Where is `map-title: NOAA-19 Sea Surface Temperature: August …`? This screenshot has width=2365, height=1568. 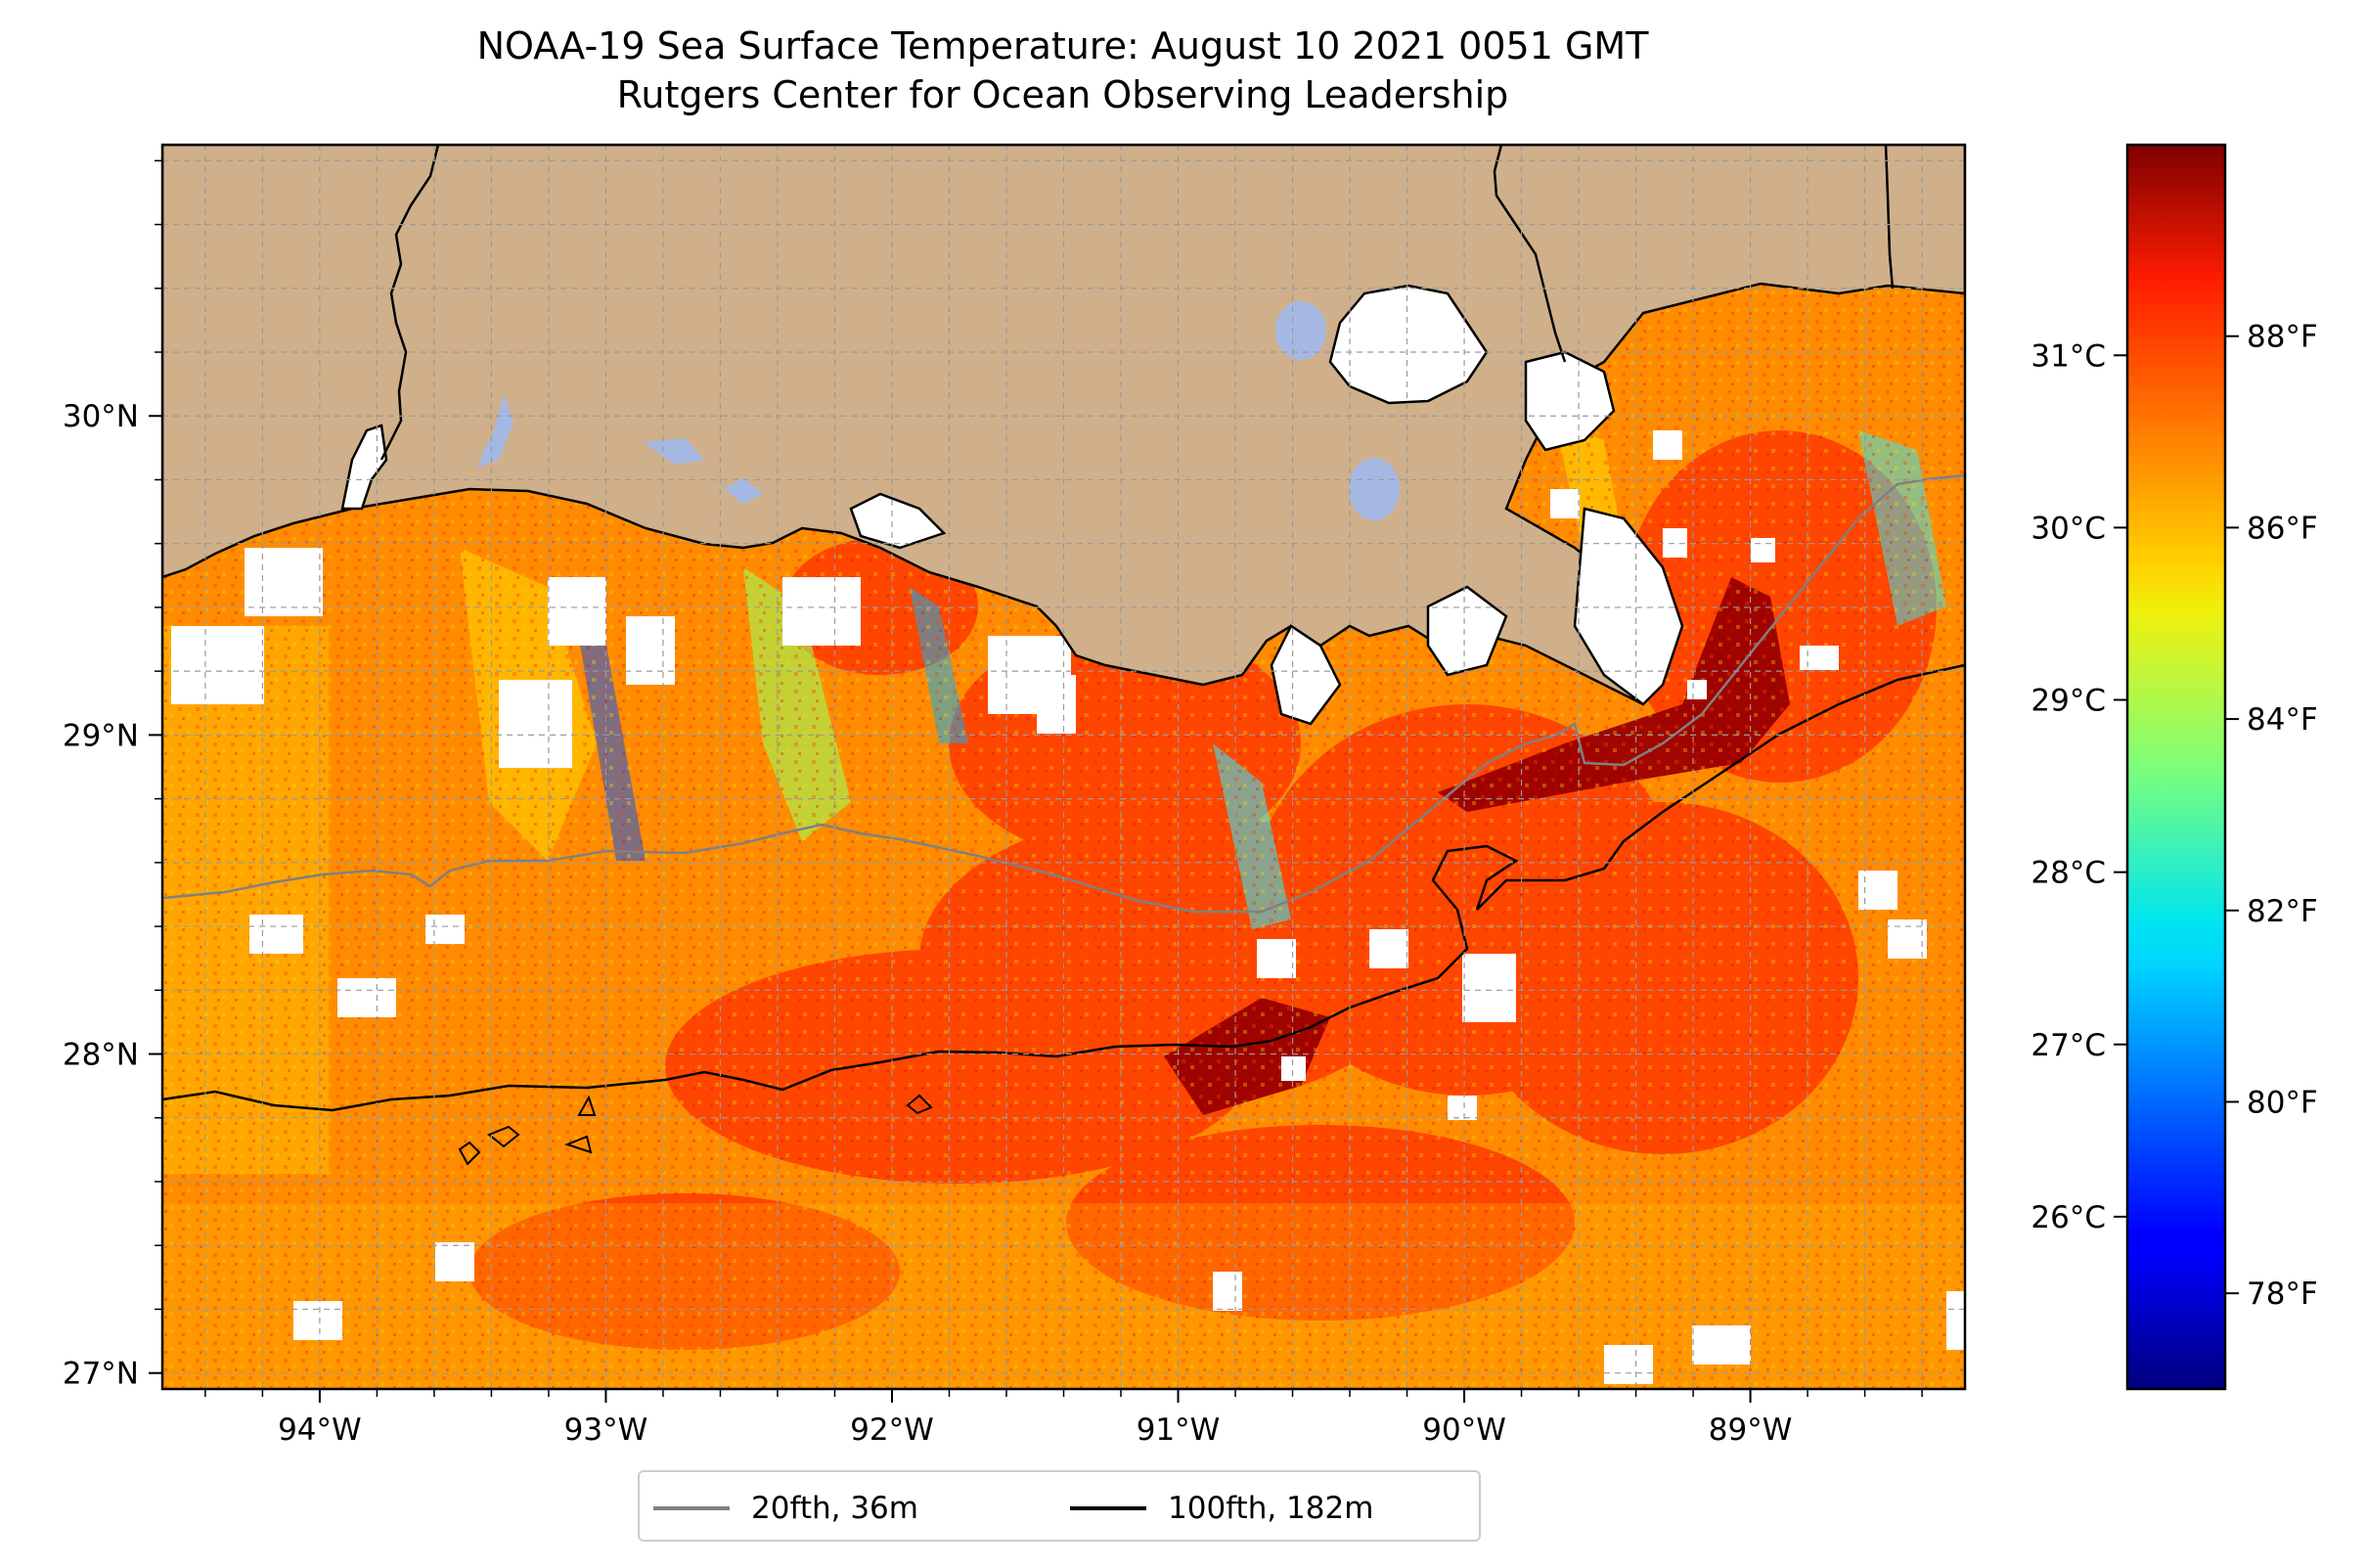 map-title: NOAA-19 Sea Surface Temperature: August … is located at coordinates (1062, 70).